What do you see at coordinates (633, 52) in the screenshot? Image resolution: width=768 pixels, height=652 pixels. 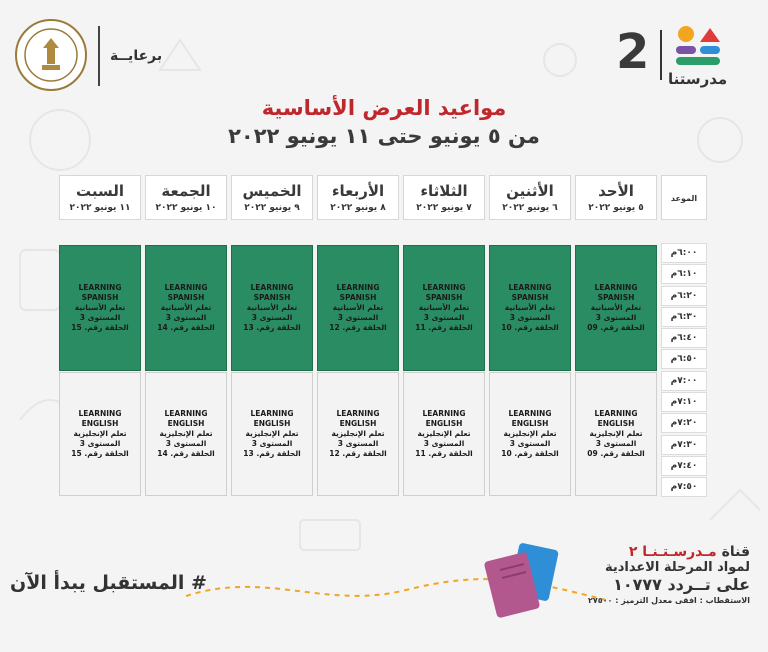 I see `logo-number: 2` at bounding box center [633, 52].